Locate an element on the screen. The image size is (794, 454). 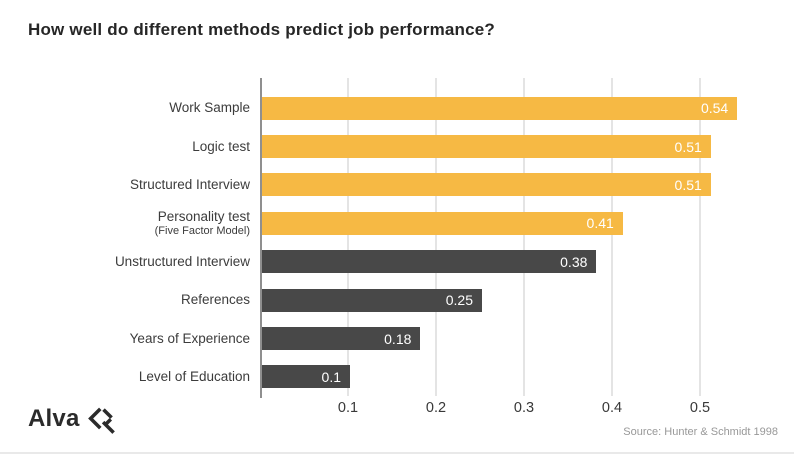
bar-category-label: Structured Interview is located at coordinates (189, 185).